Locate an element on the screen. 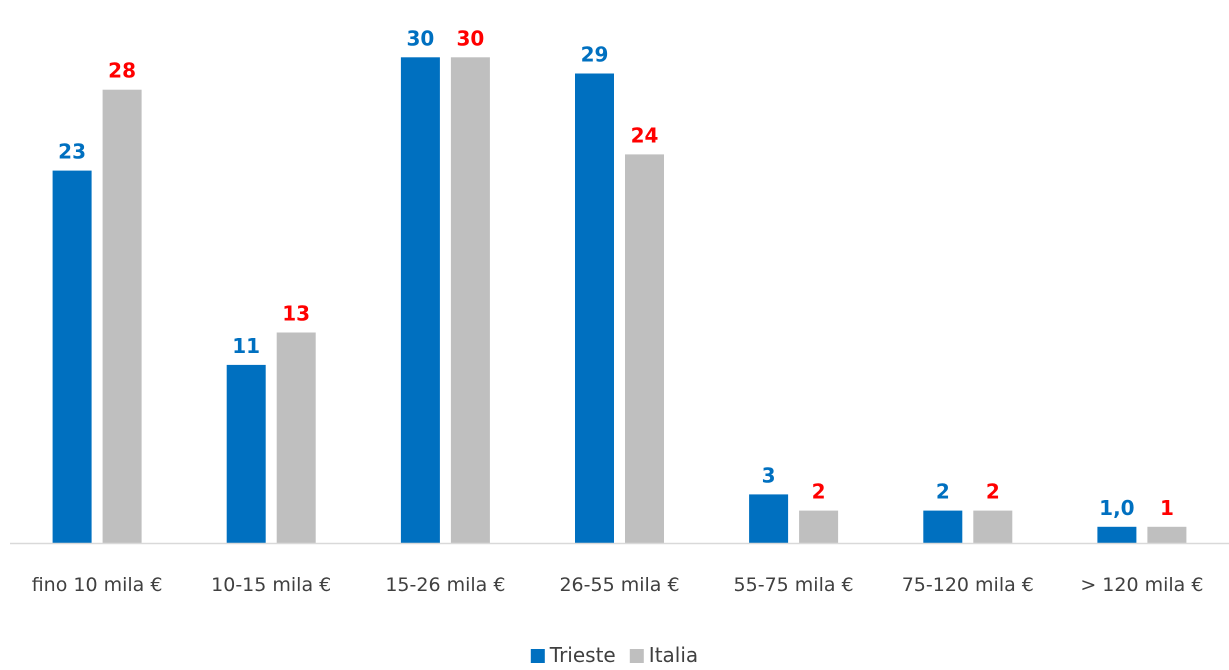 This screenshot has height=670, width=1229. legend-label-italia: Italia is located at coordinates (673, 655).